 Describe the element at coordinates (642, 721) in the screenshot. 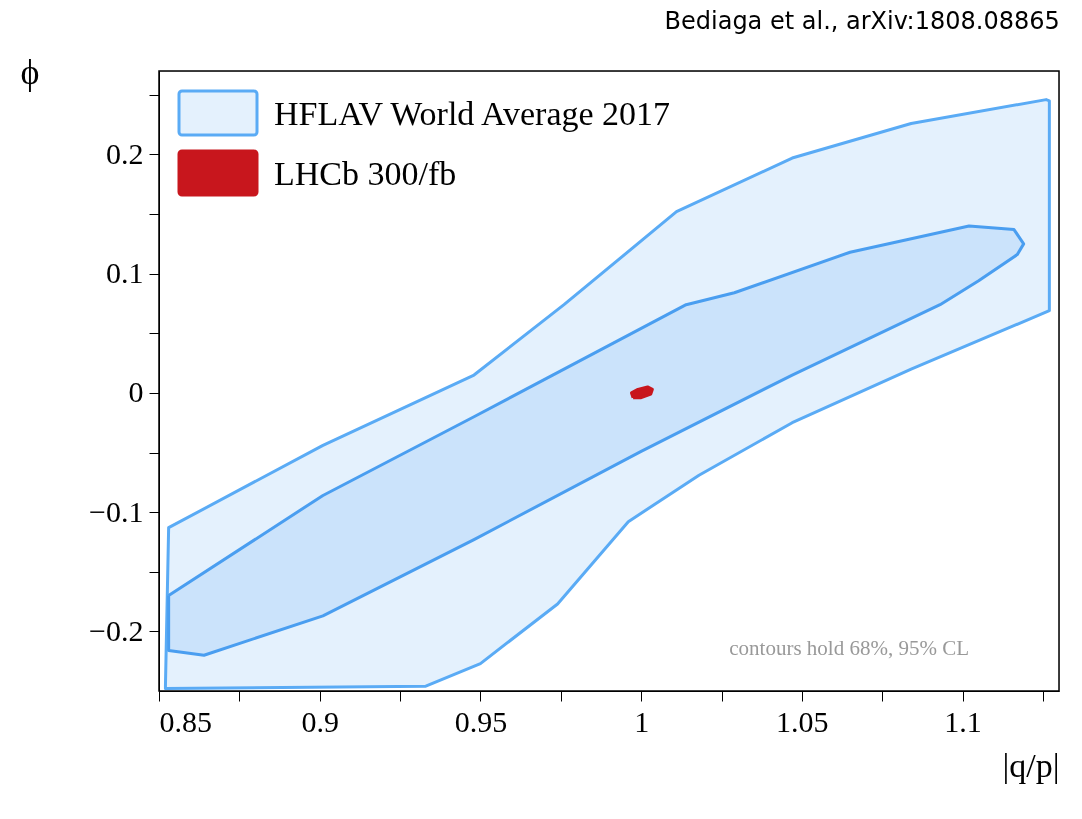

I see `x-tick-label: 1` at that location.